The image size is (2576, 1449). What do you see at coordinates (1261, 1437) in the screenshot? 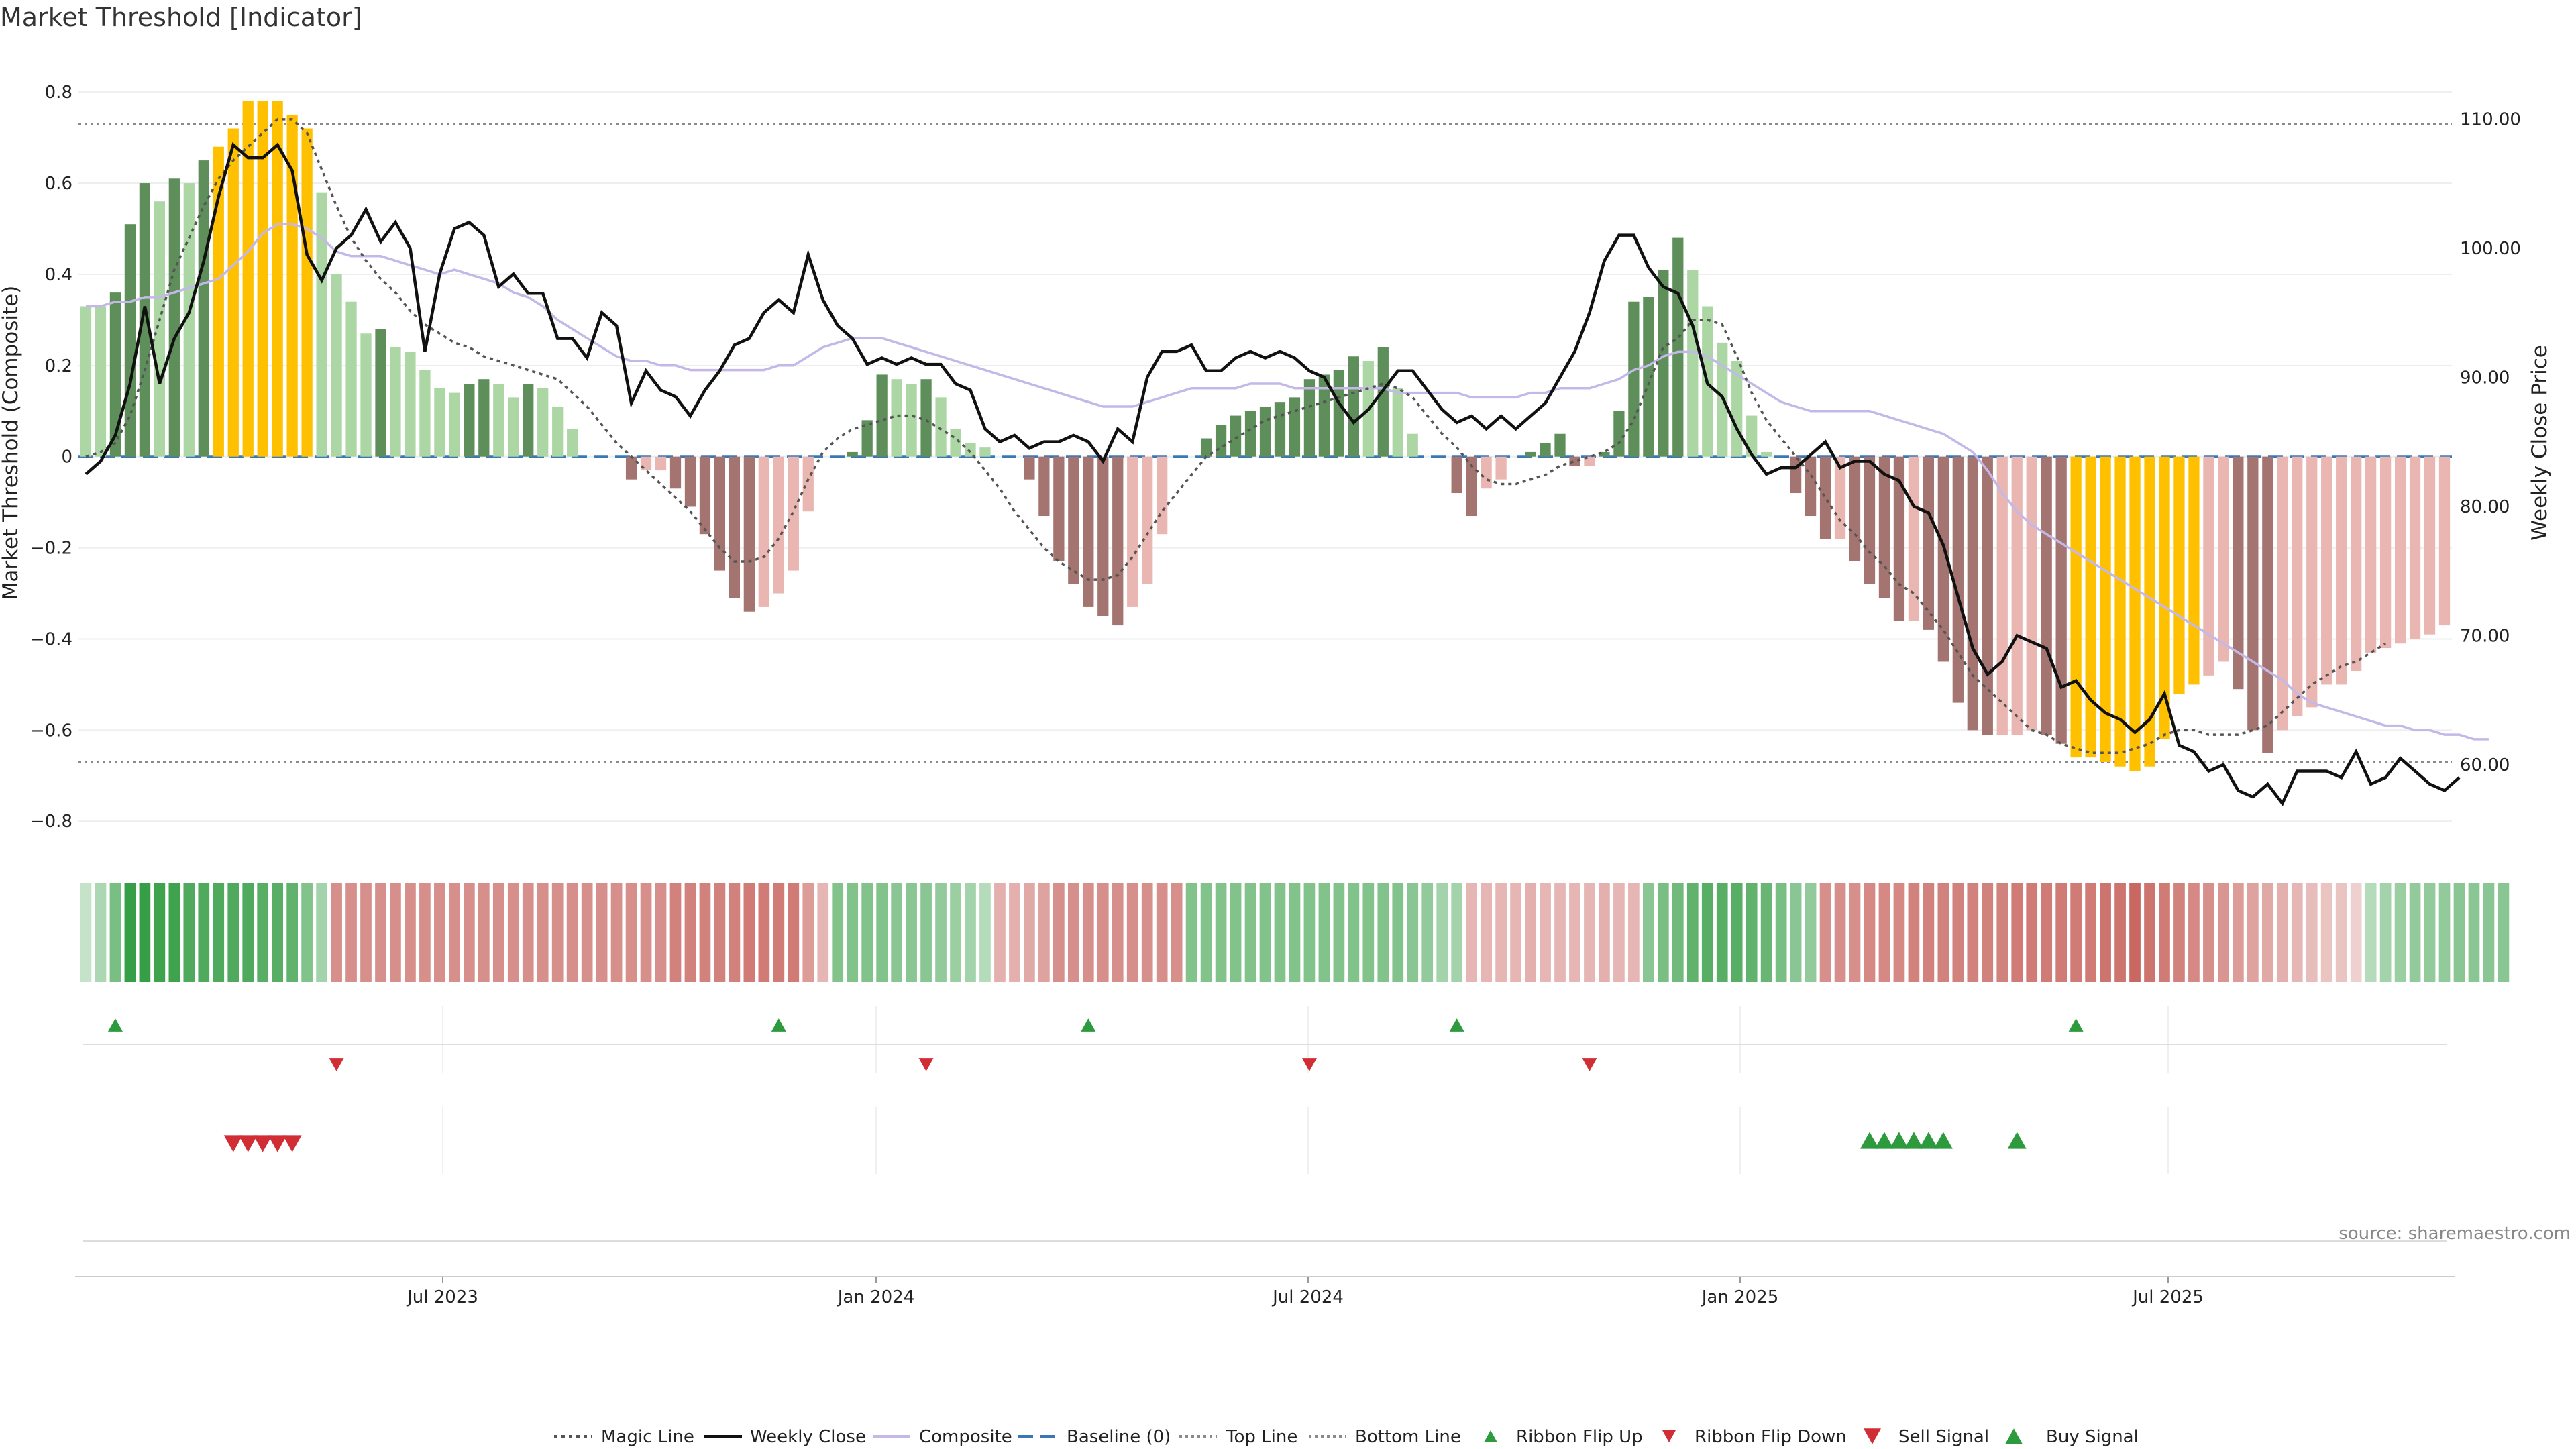
I see `legend-label: Top Line` at bounding box center [1261, 1437].